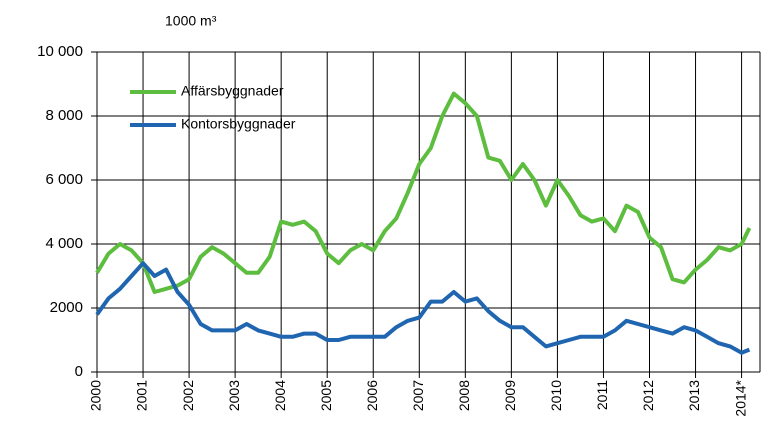 This screenshot has height=434, width=777. Describe the element at coordinates (648, 395) in the screenshot. I see `x-tick-label: 2012` at that location.